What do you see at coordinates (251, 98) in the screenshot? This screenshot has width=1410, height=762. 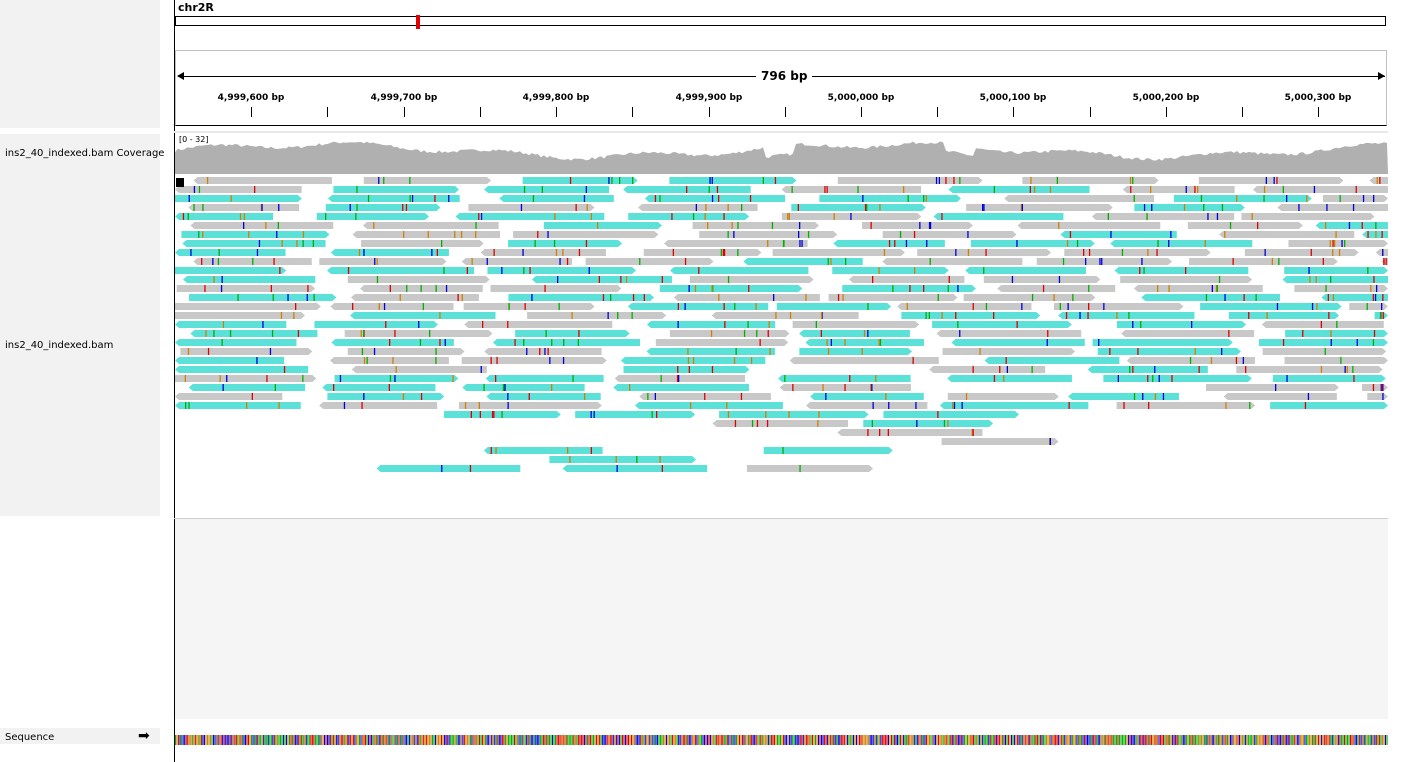 I see `ruler-tick-label: 4,999,600 bp` at bounding box center [251, 98].